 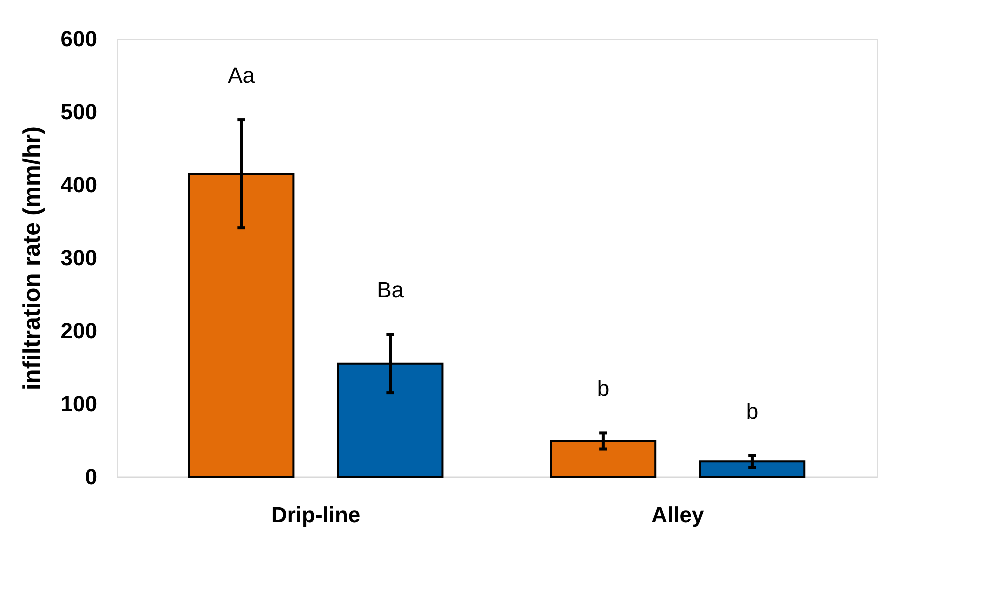 What do you see at coordinates (316, 515) in the screenshot?
I see `x-tick-label: Drip-line` at bounding box center [316, 515].